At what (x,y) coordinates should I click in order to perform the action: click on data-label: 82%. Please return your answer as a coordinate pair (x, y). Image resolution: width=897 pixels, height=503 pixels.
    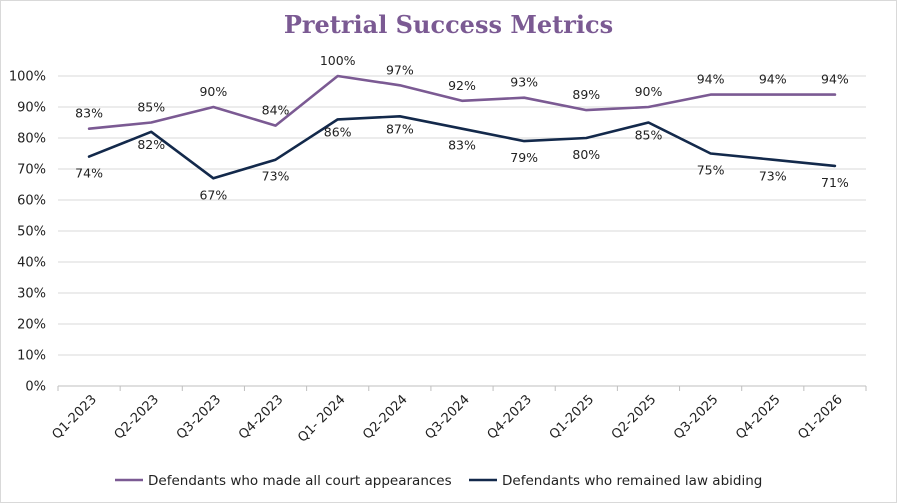
    Looking at the image, I should click on (151, 144).